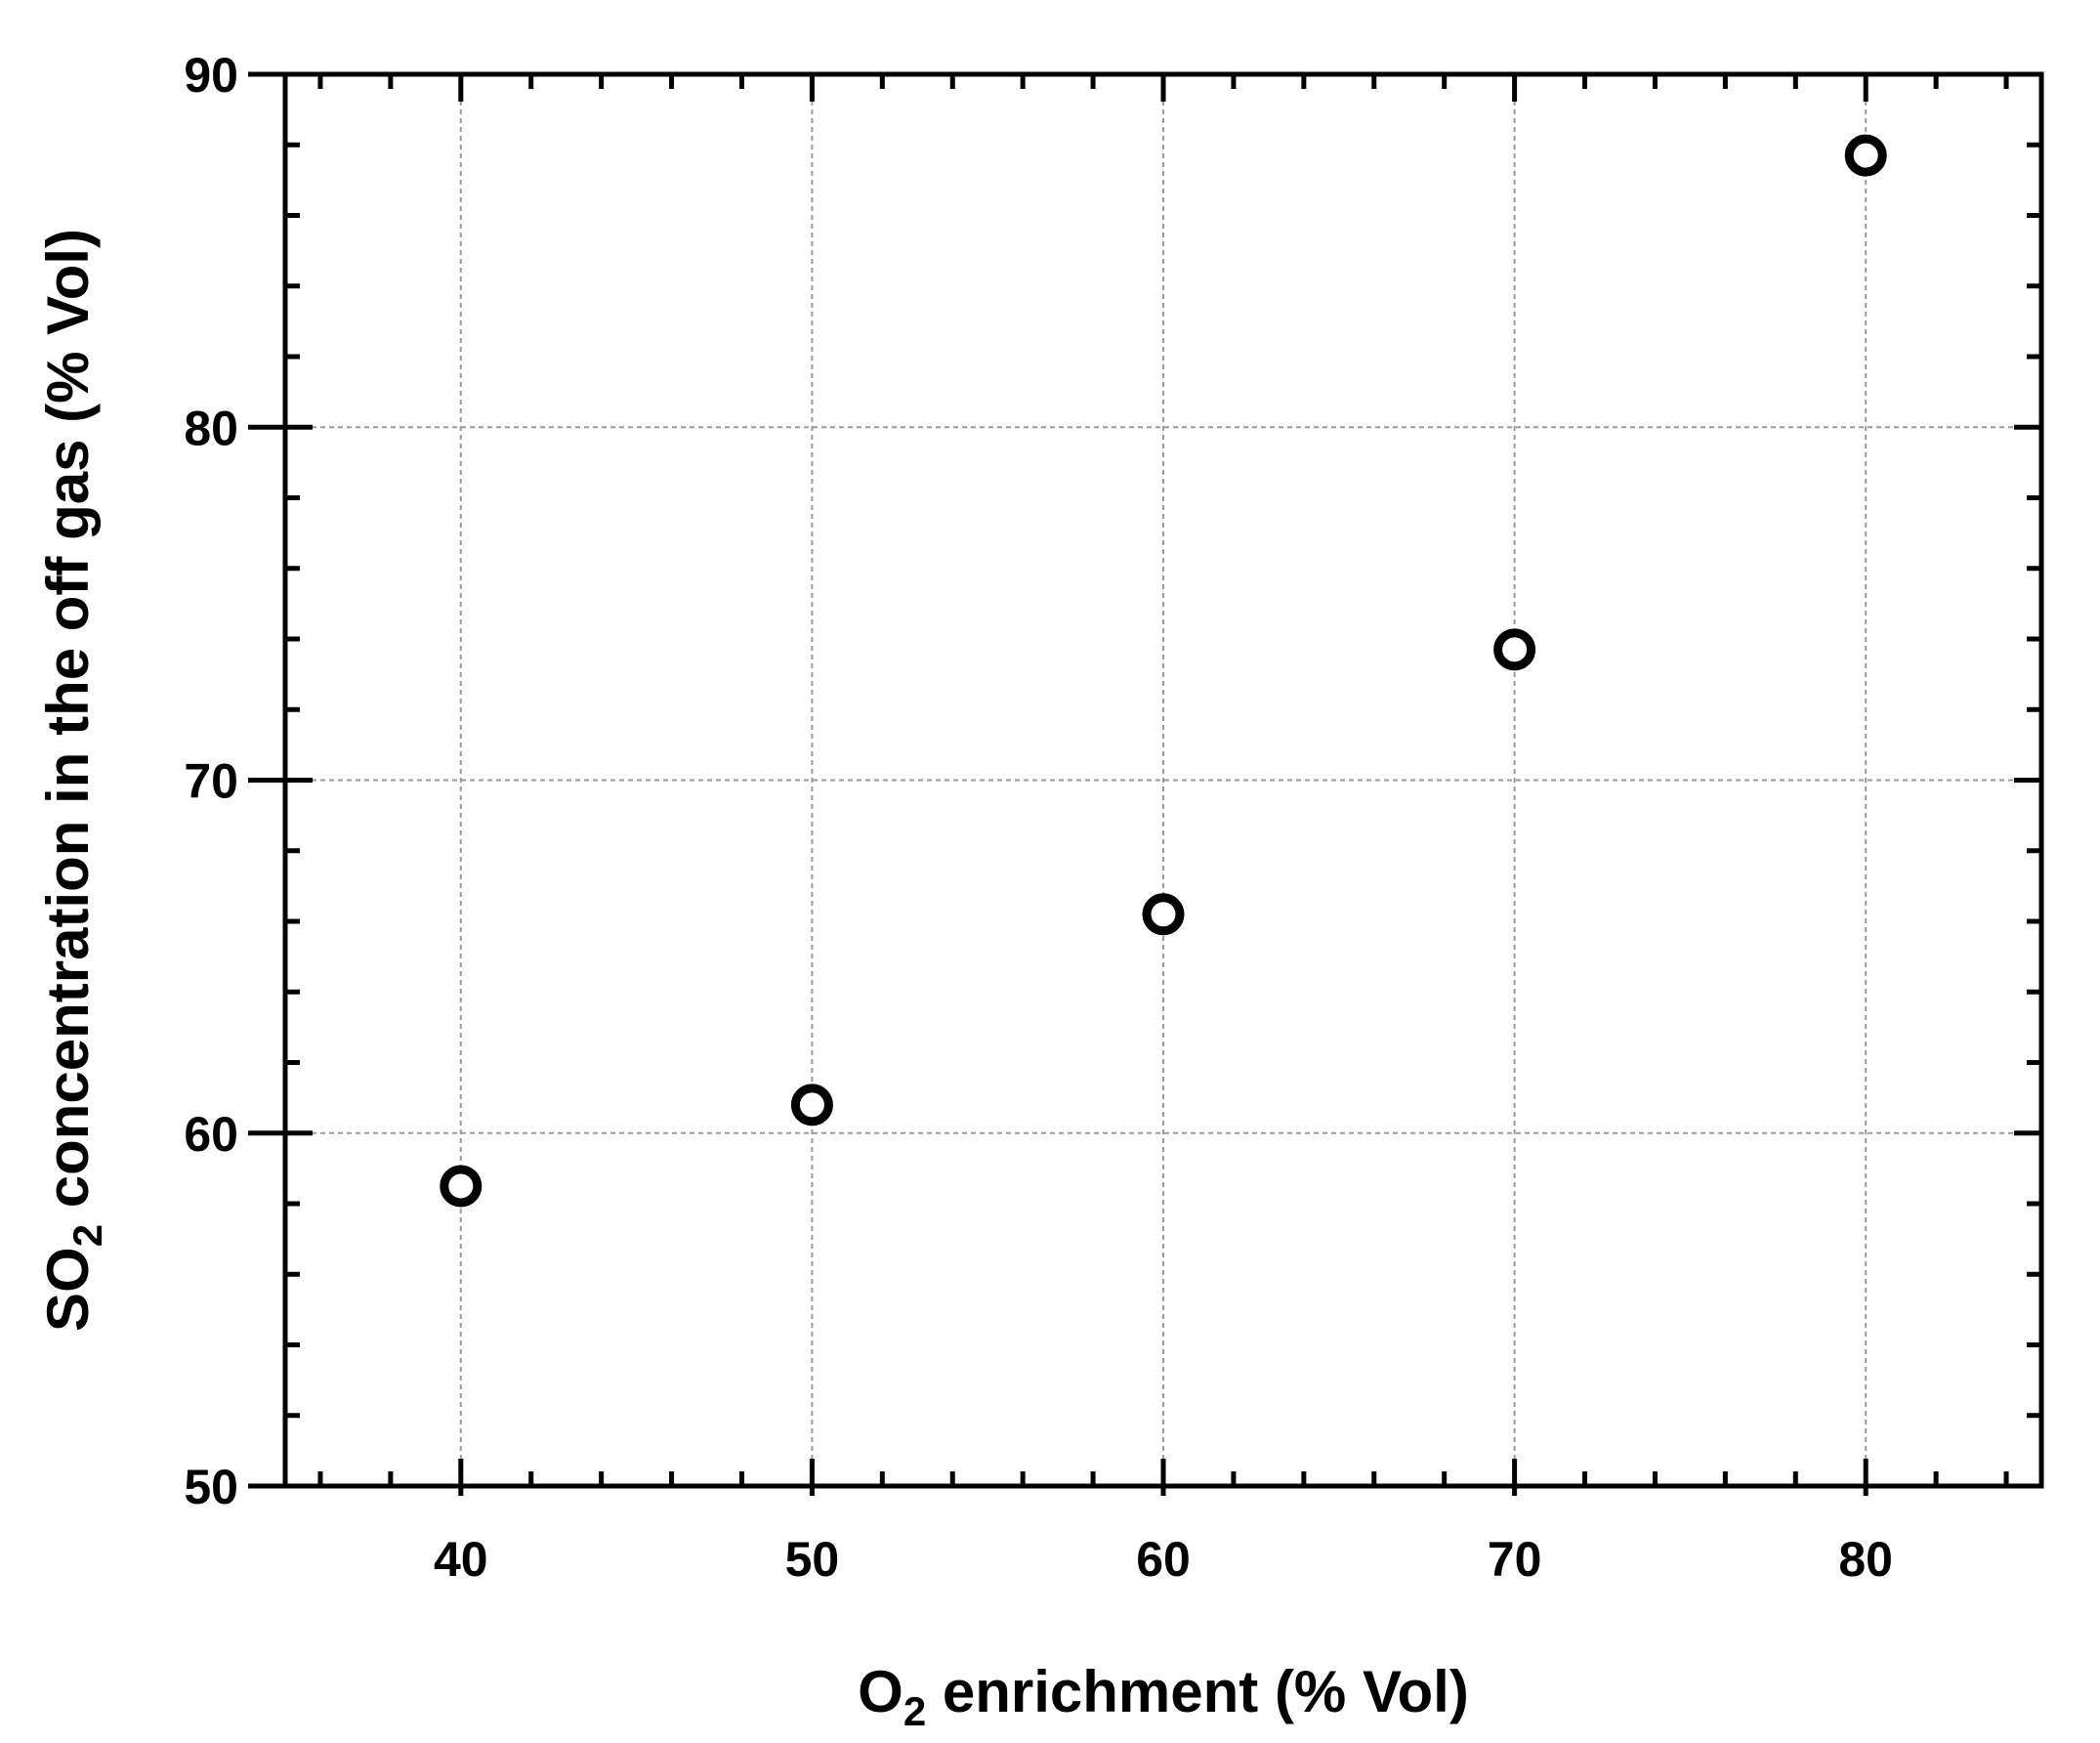 The image size is (2100, 1743). What do you see at coordinates (1197, 1691) in the screenshot?
I see `x-axis-title-suffix: enrichment (% Vol)` at bounding box center [1197, 1691].